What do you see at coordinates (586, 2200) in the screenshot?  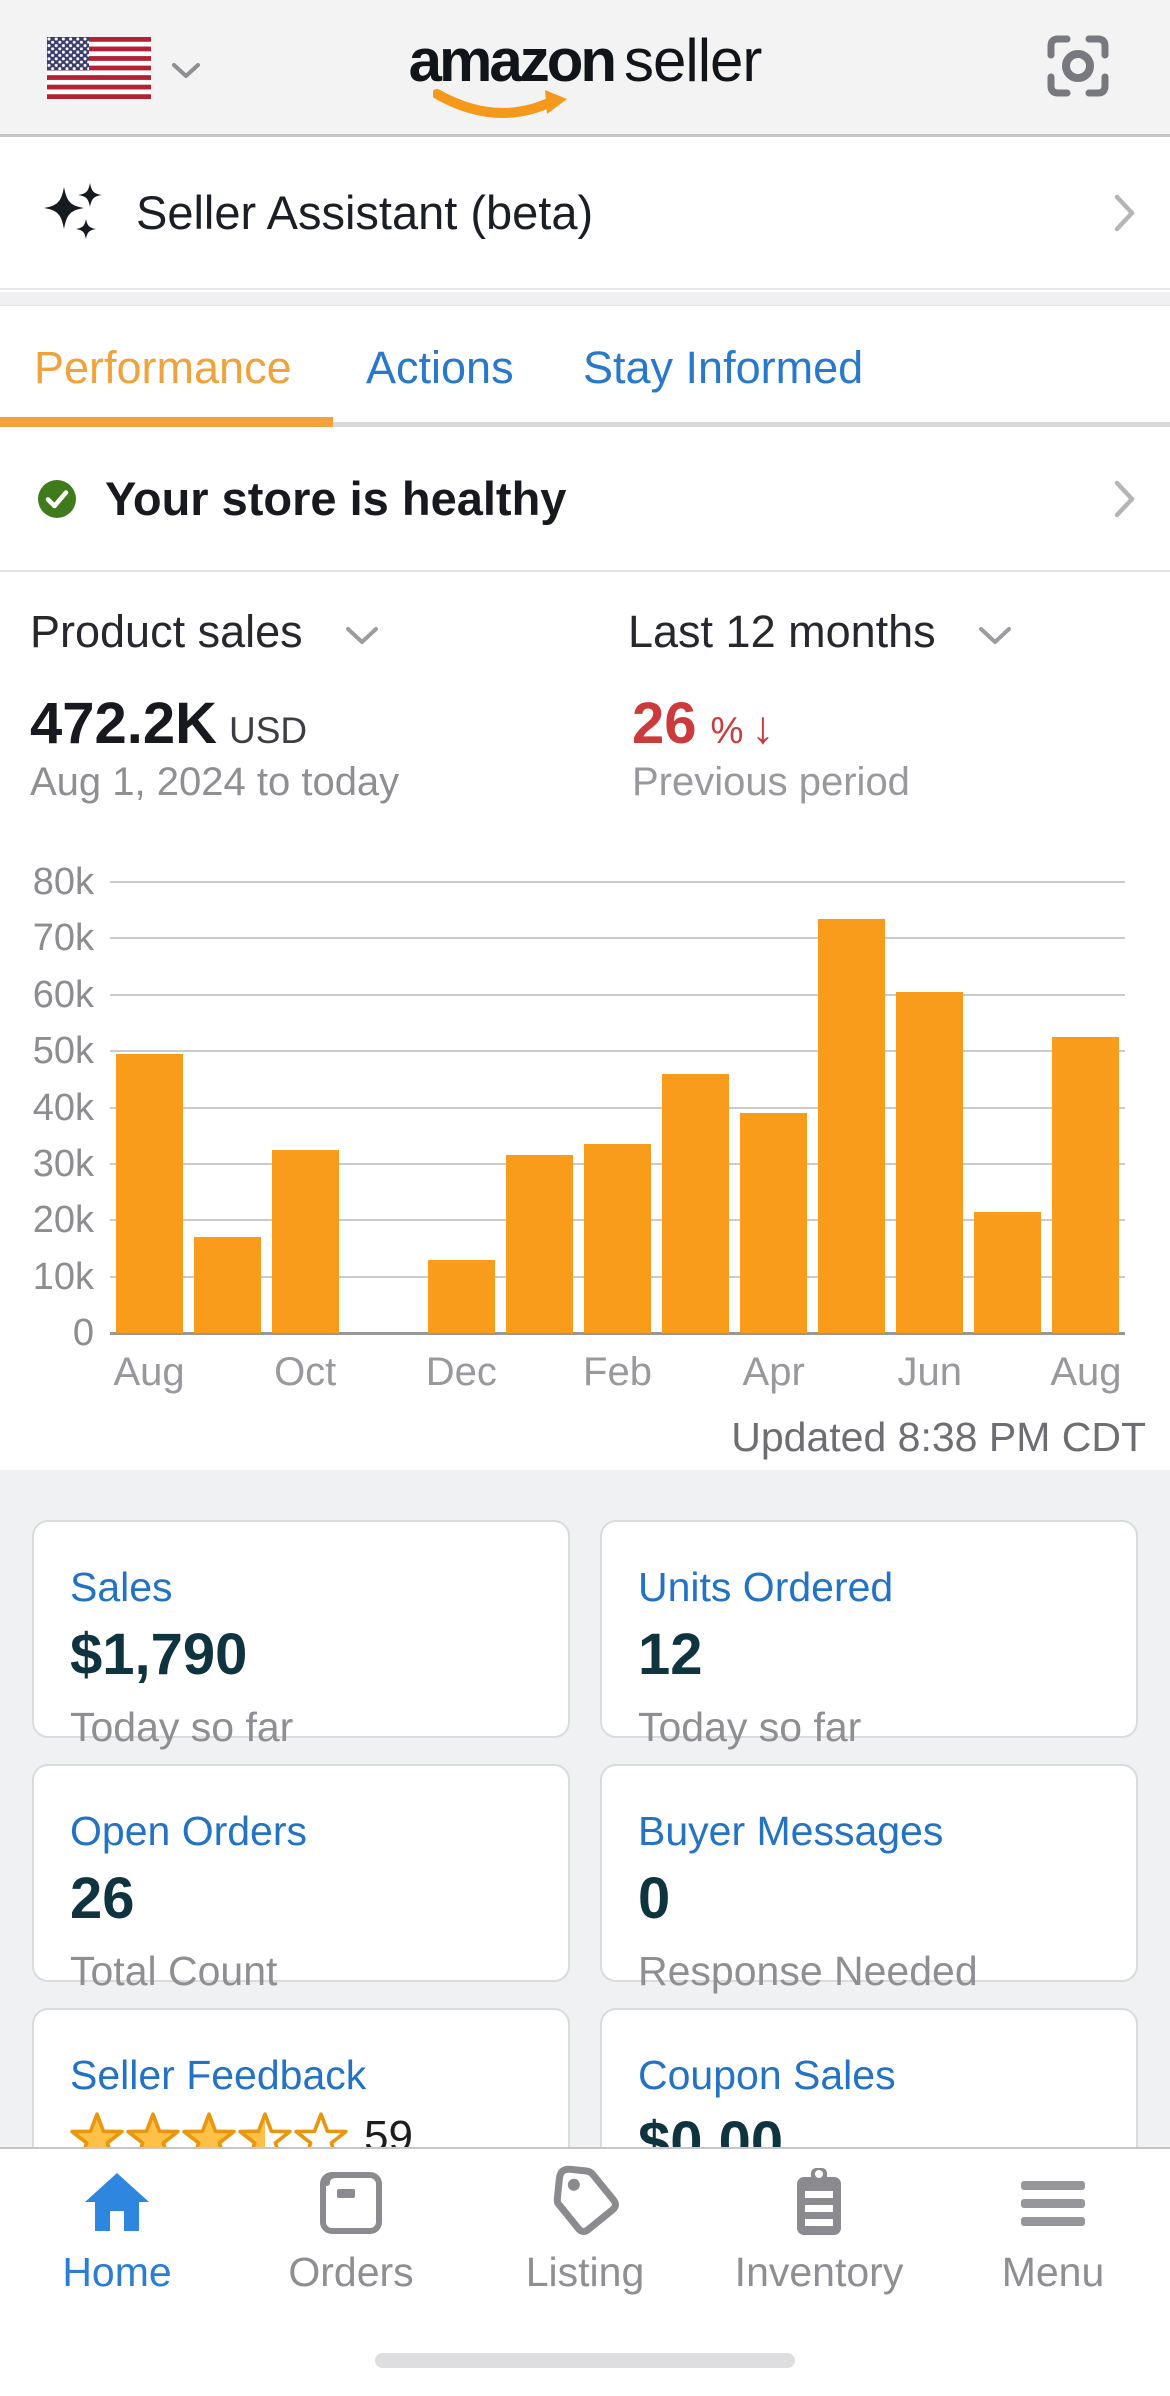 I see `listing-tag-icon` at bounding box center [586, 2200].